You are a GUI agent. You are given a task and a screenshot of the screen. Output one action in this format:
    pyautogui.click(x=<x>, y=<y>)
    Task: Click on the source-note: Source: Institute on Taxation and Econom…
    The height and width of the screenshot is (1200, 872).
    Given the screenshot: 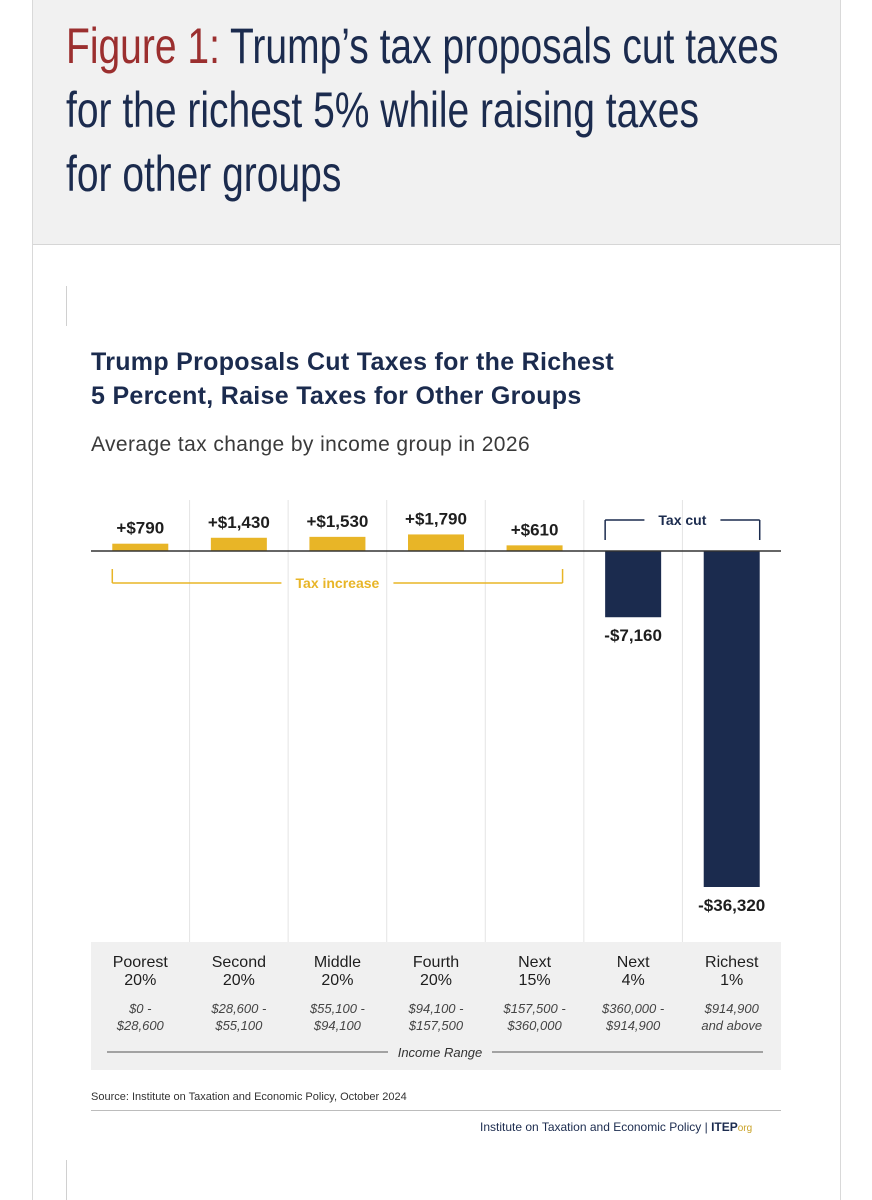 What is the action you would take?
    pyautogui.click(x=249, y=1097)
    